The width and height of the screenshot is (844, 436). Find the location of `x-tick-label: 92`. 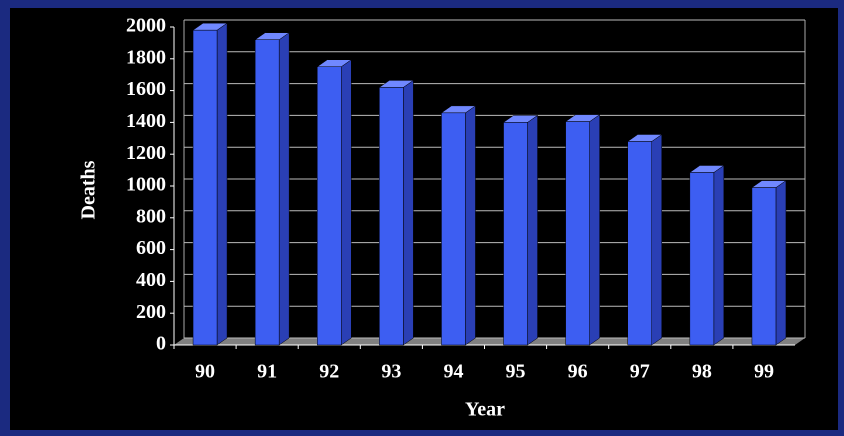

x-tick-label: 92 is located at coordinates (329, 372).